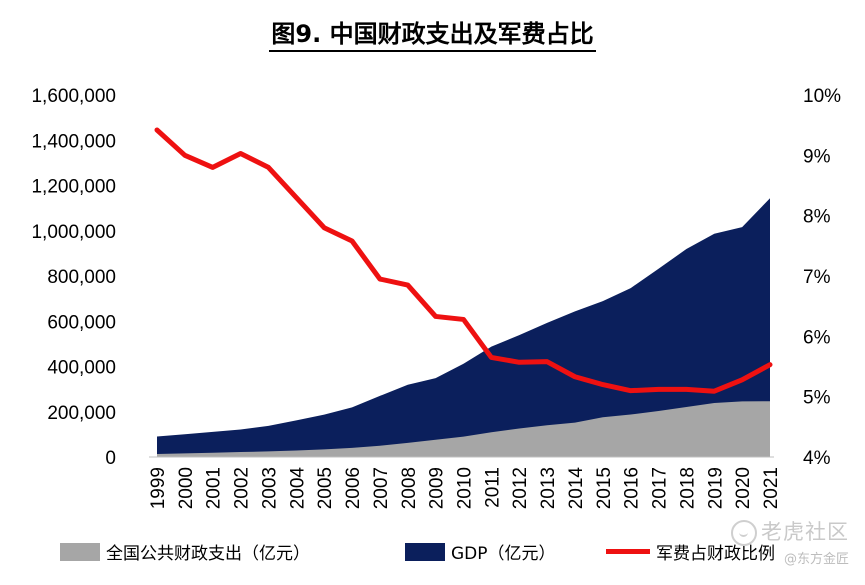  What do you see at coordinates (214, 488) in the screenshot?
I see `x-tick-label: 2001` at bounding box center [214, 488].